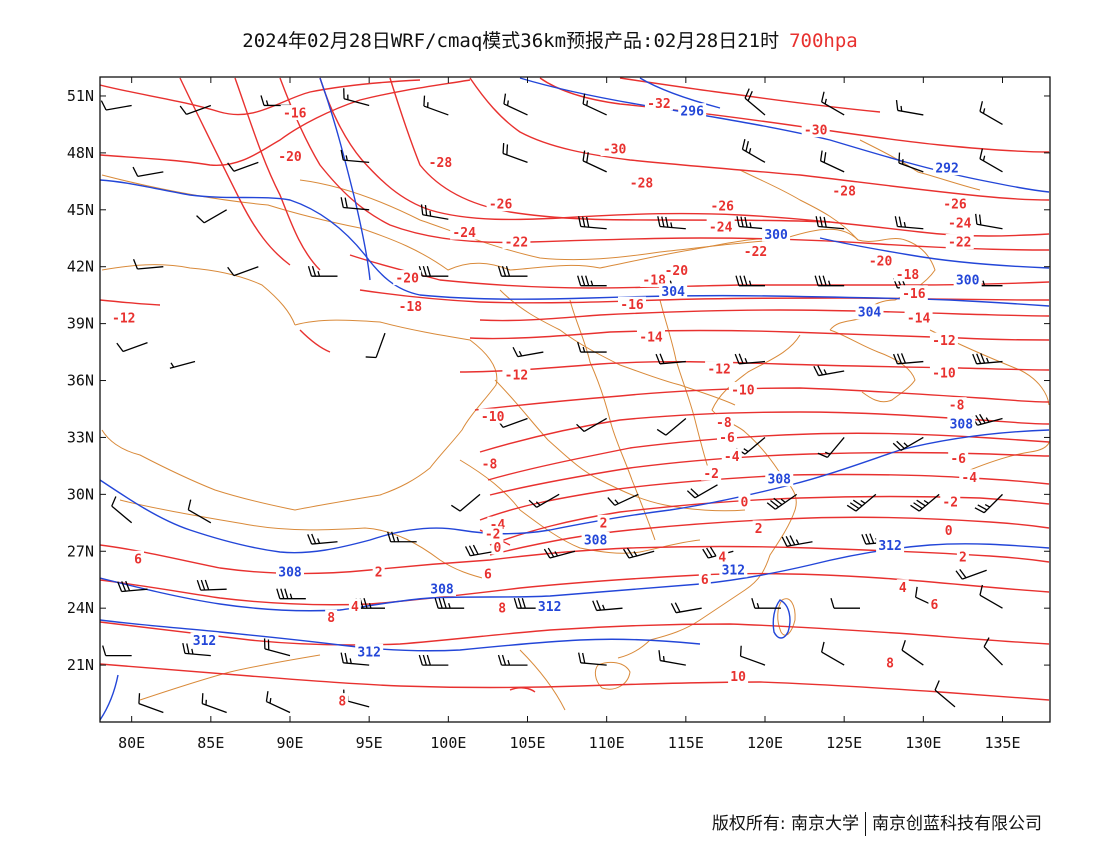 The image size is (1100, 850). I want to click on lon-tick-label: 115E, so click(686, 743).